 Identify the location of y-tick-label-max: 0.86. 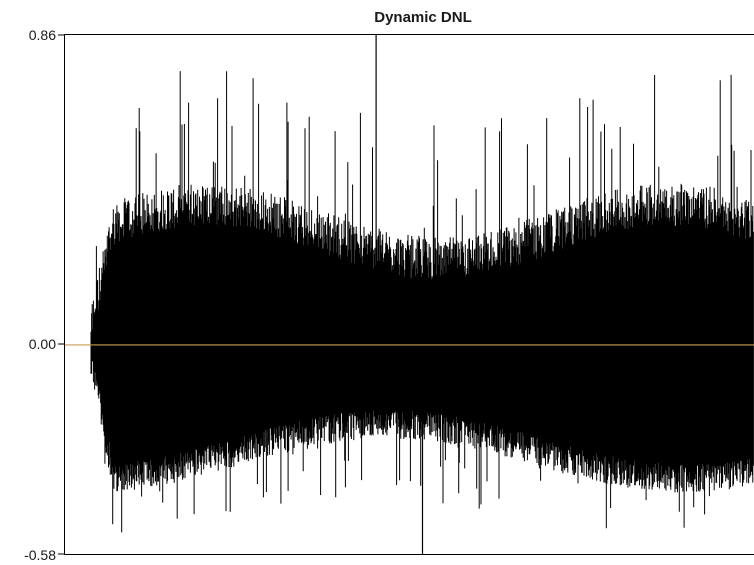
(42, 35).